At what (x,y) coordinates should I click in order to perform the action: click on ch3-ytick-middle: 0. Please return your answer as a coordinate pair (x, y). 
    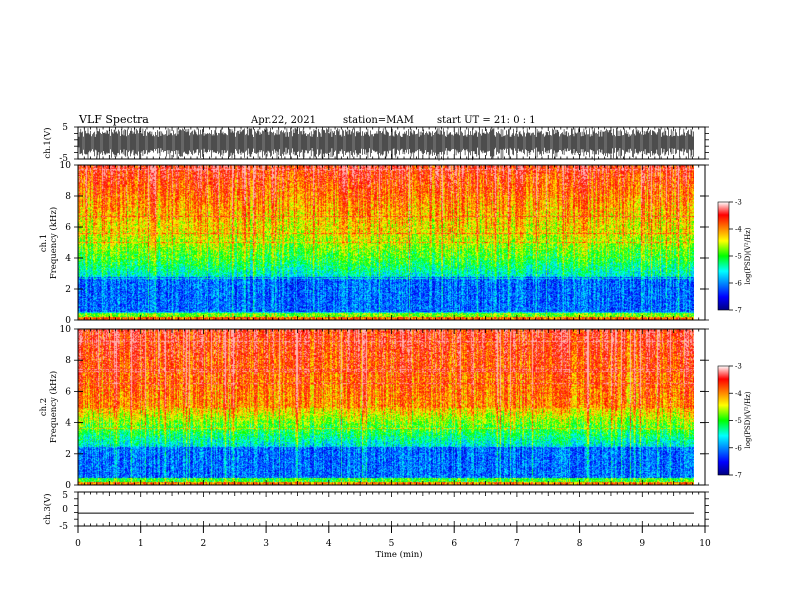
    Looking at the image, I should click on (65, 510).